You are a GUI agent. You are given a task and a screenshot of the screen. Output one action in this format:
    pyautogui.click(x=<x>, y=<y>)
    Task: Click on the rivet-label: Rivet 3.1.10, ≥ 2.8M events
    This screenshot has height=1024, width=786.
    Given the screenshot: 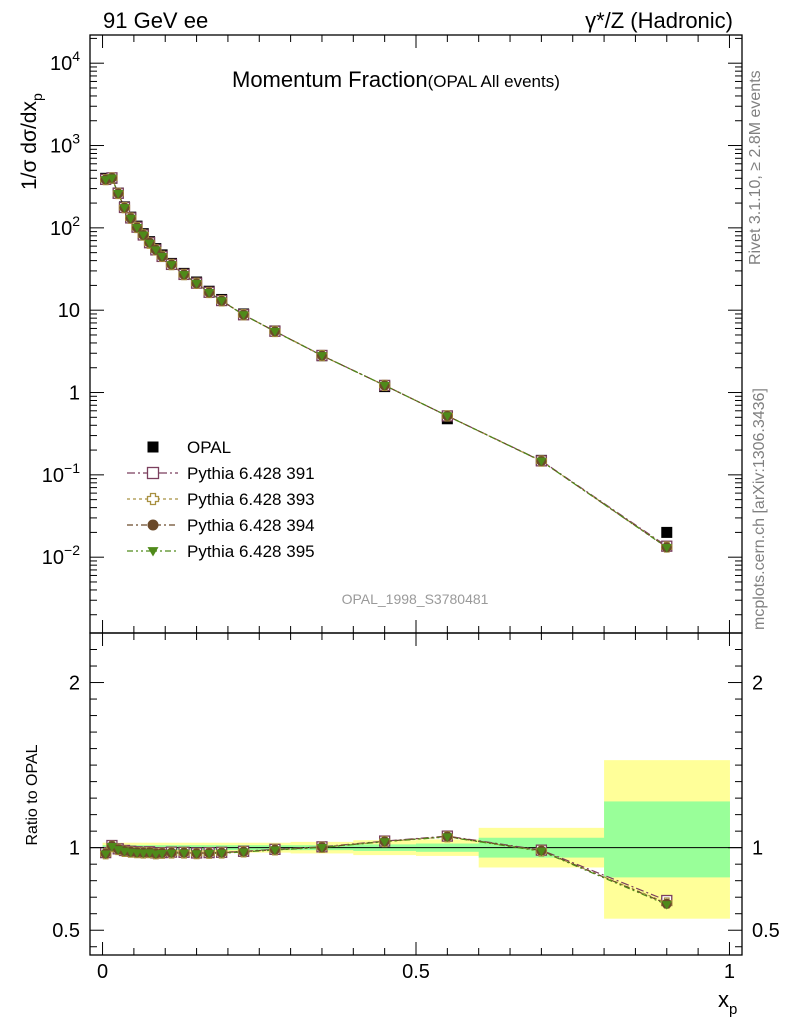 What is the action you would take?
    pyautogui.click(x=755, y=167)
    